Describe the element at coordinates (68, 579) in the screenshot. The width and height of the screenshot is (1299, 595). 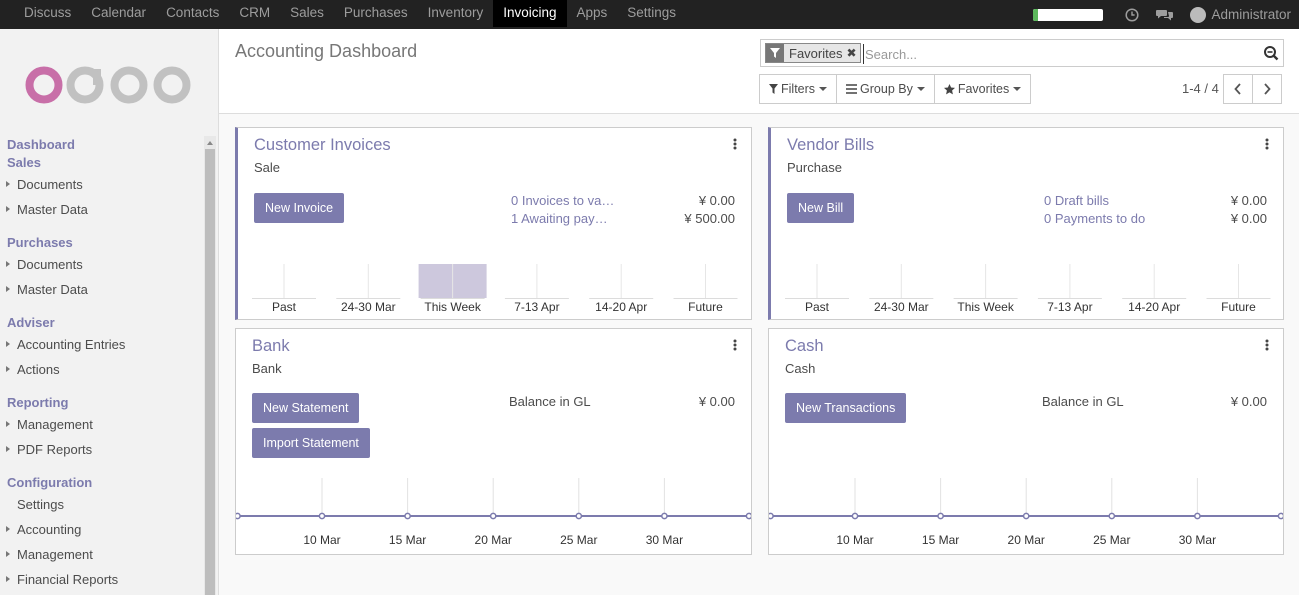
I see `sidebar-item-label: Financial Reports` at that location.